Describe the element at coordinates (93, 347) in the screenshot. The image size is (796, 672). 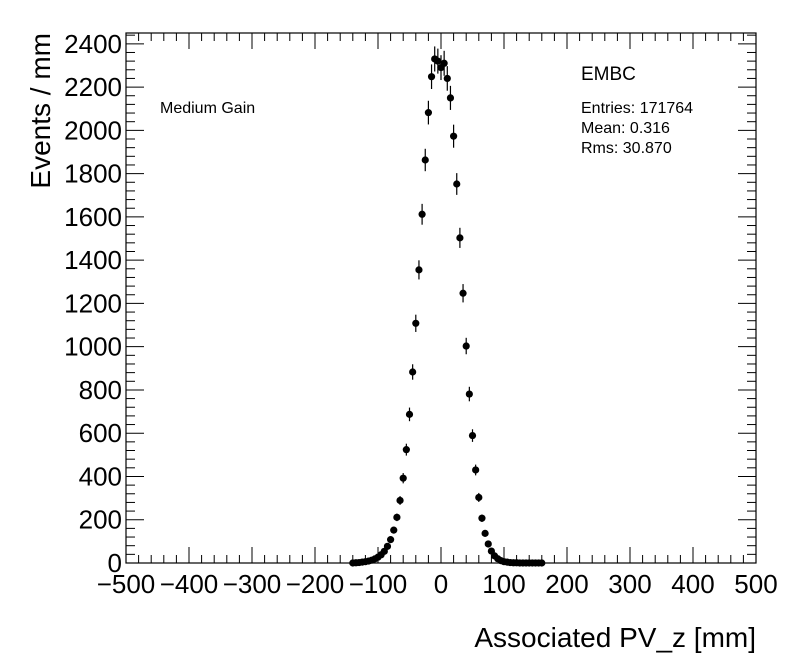
I see `y-tick-label: 1000` at that location.